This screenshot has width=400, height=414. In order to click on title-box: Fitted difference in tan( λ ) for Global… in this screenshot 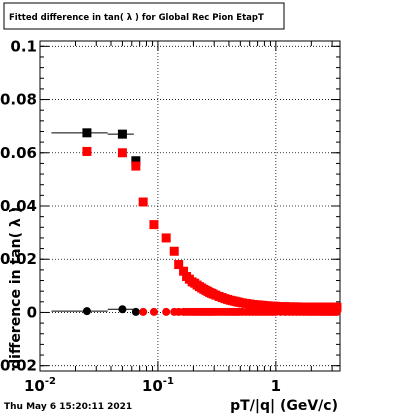, I will do `click(144, 16)`.